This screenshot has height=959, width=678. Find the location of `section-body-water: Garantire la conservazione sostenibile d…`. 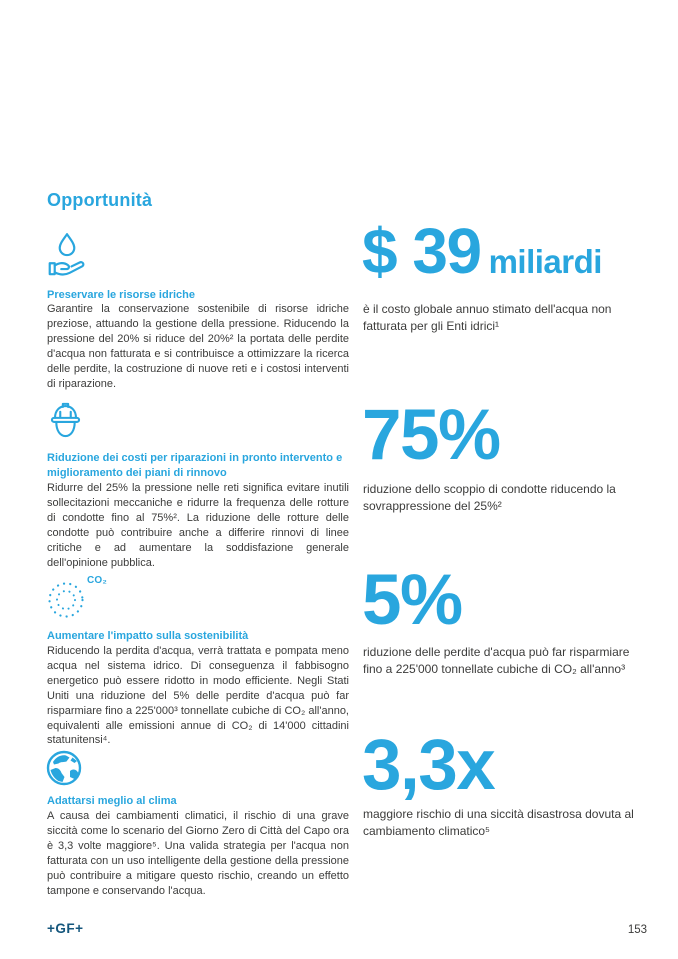

section-body-water: Garantire la conservazione sostenibile d… is located at coordinates (198, 346).